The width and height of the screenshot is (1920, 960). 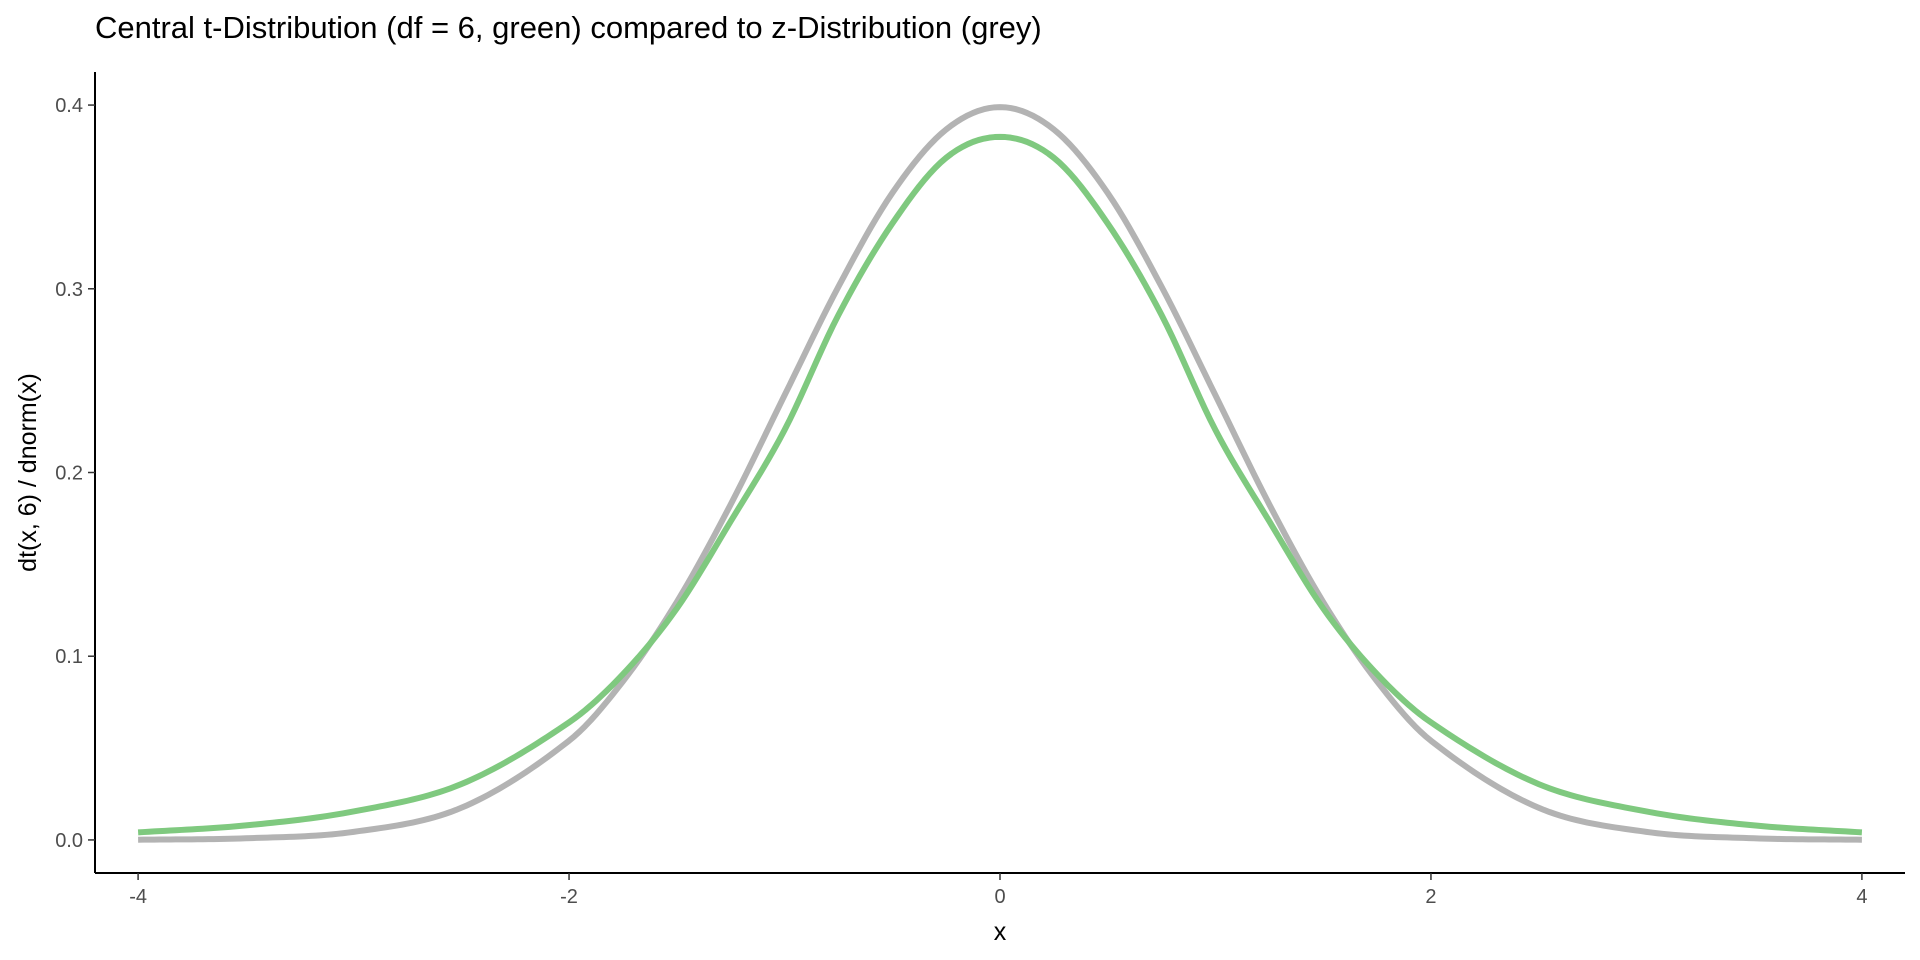 I want to click on y-axis-ticks: 0.0 0.1 0.2 0.3 0.4, so click(x=75, y=473).